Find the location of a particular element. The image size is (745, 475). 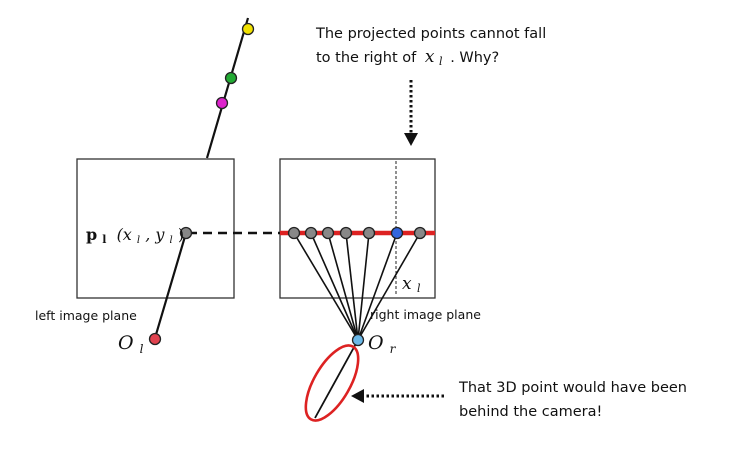

left-image-plane is located at coordinates (155, 228).